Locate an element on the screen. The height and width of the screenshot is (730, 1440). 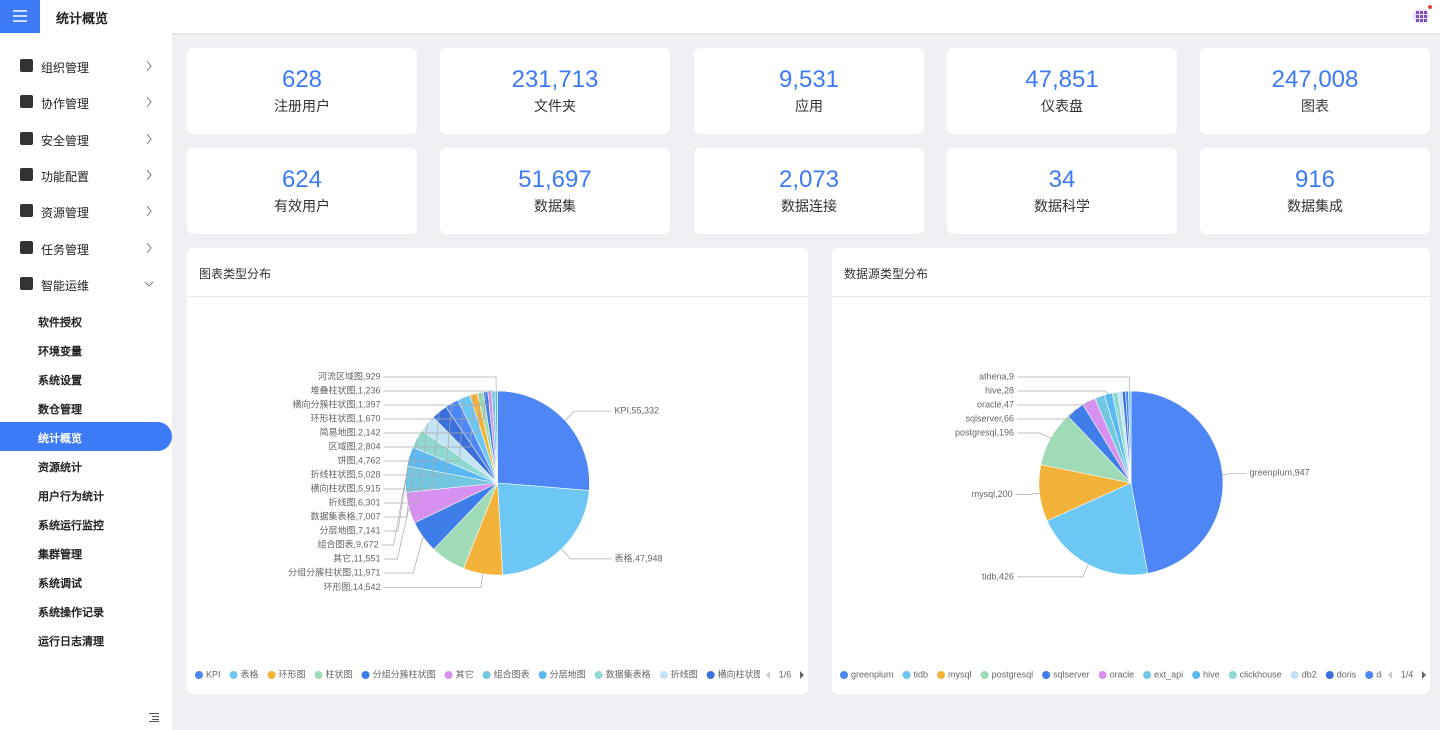
submenu-label: 系统调试 is located at coordinates (60, 584).